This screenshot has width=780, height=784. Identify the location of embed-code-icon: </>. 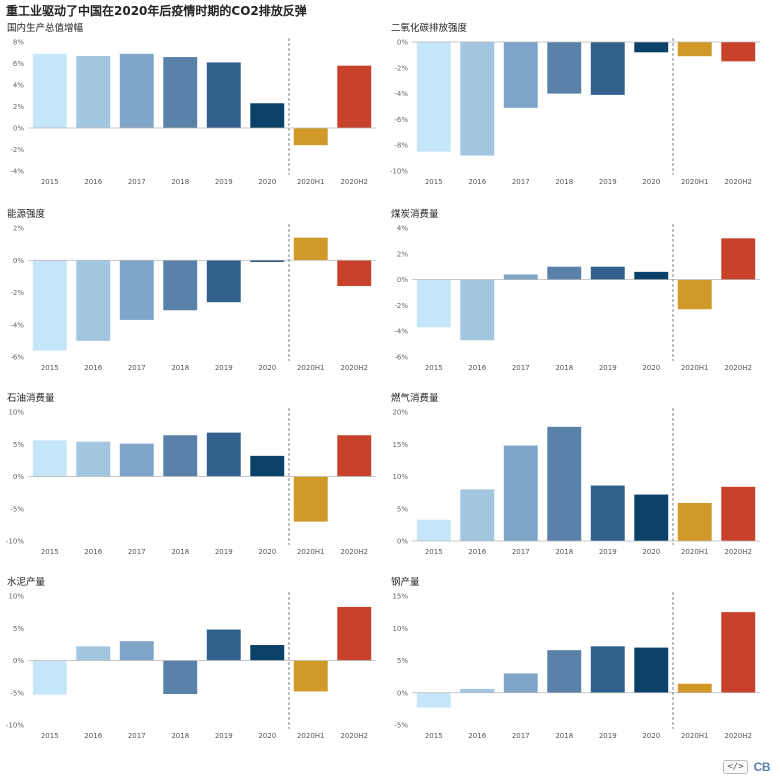
(735, 767).